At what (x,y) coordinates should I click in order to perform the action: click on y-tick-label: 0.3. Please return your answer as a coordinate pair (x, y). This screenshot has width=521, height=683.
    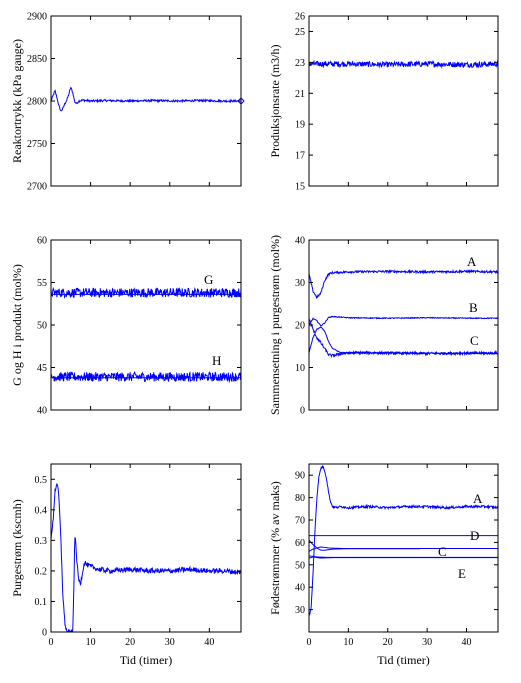
    Looking at the image, I should click on (41, 541).